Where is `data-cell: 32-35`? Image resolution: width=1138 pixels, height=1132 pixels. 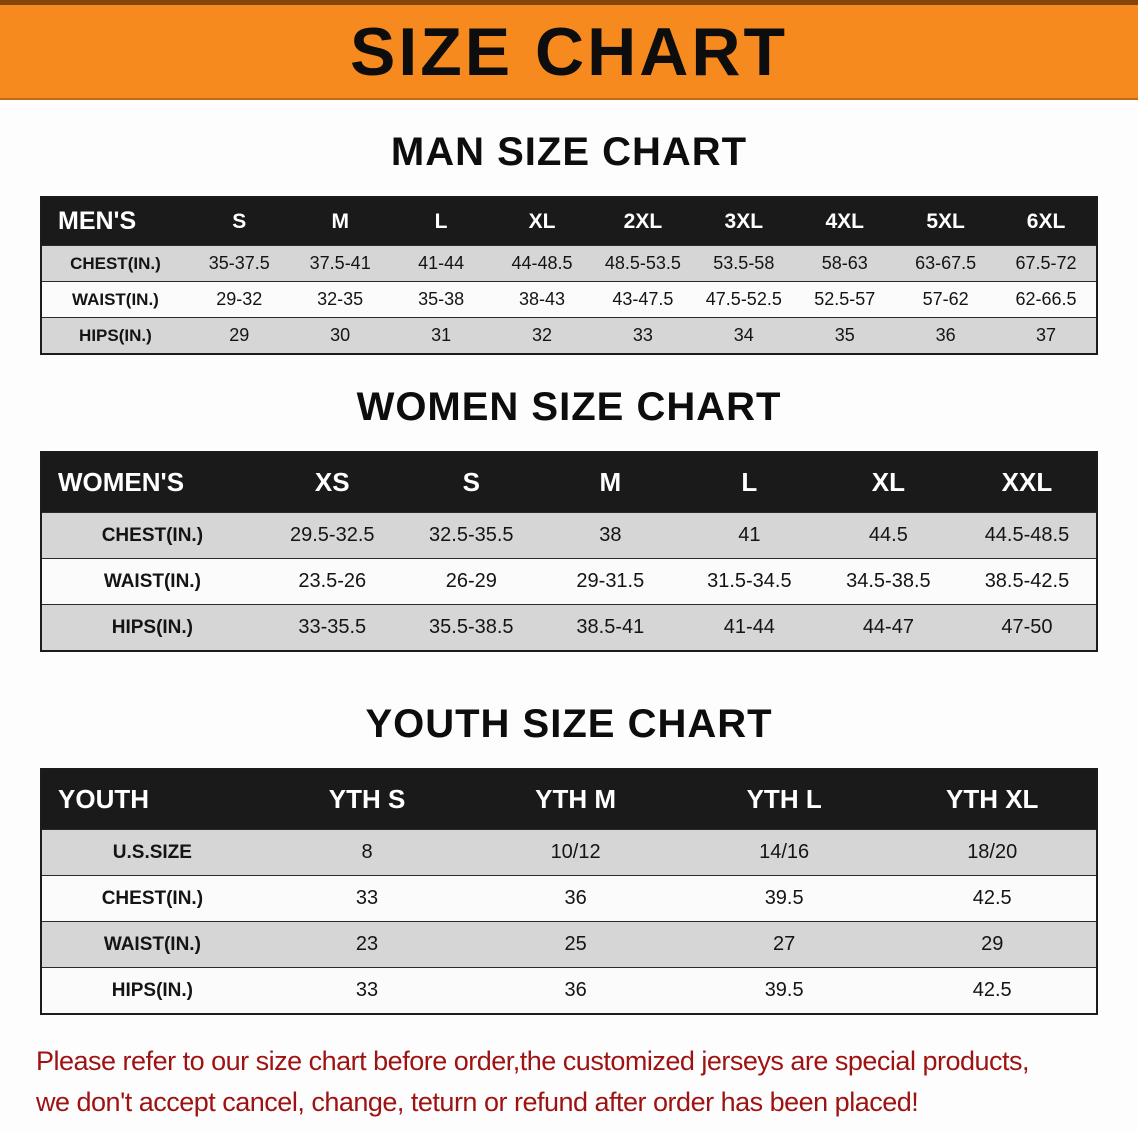 data-cell: 32-35 is located at coordinates (340, 299).